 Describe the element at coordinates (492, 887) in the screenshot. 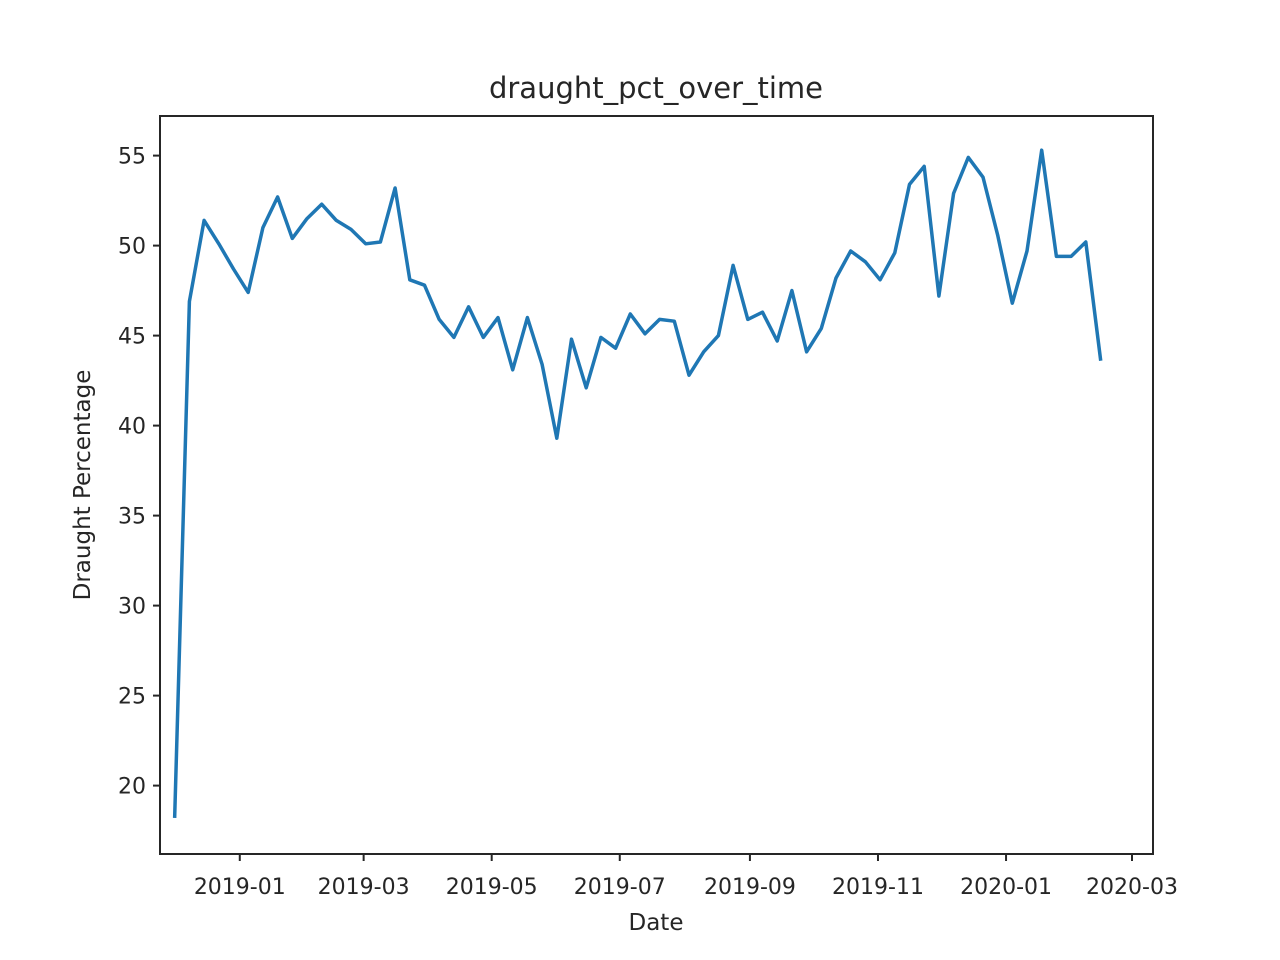

I see `x-tick-label: 2019-05` at that location.